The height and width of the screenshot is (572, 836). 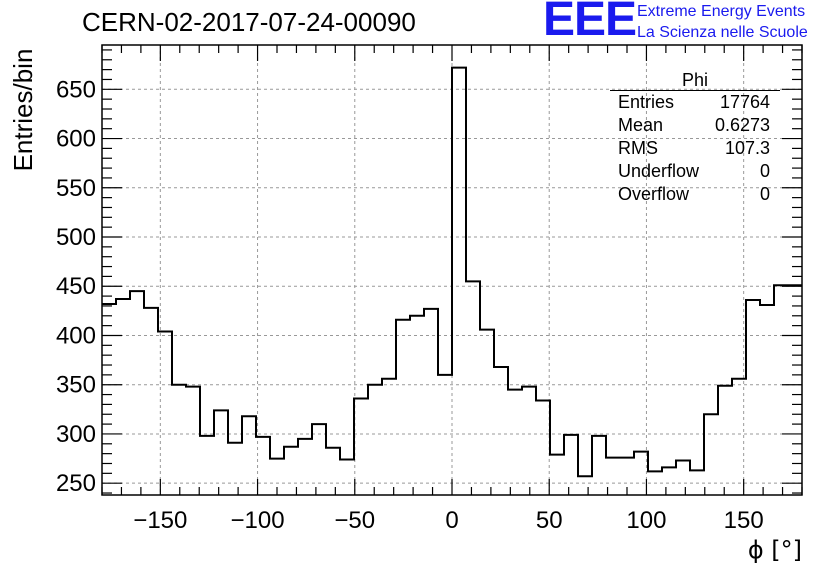 I want to click on y-tick-label: 600, so click(x=76, y=139).